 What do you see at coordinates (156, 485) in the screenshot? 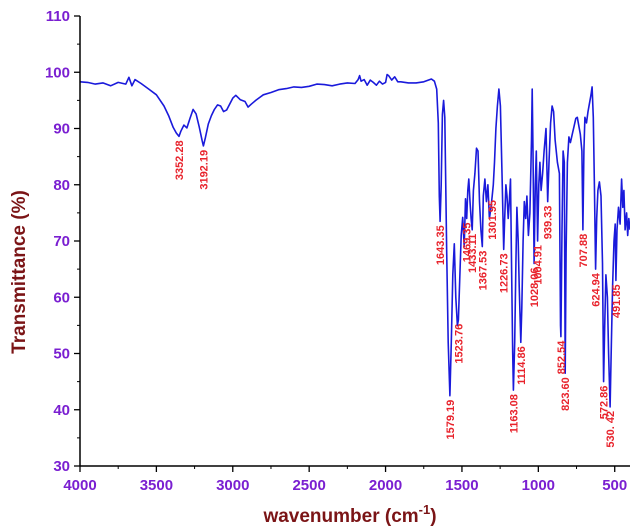
I see `x-tick-label: 3500` at bounding box center [156, 485].